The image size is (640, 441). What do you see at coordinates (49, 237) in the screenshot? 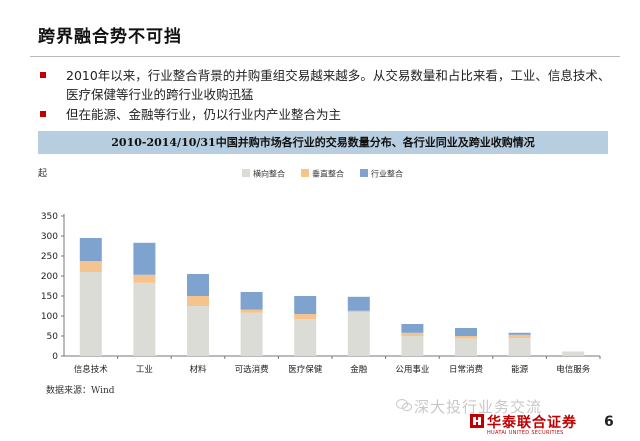
I see `y-tick-label: 300` at bounding box center [49, 237].